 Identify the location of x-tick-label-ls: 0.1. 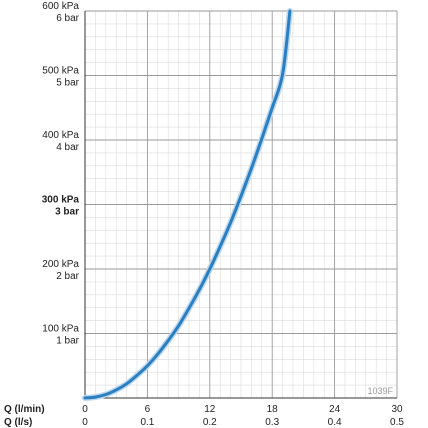
(147, 422).